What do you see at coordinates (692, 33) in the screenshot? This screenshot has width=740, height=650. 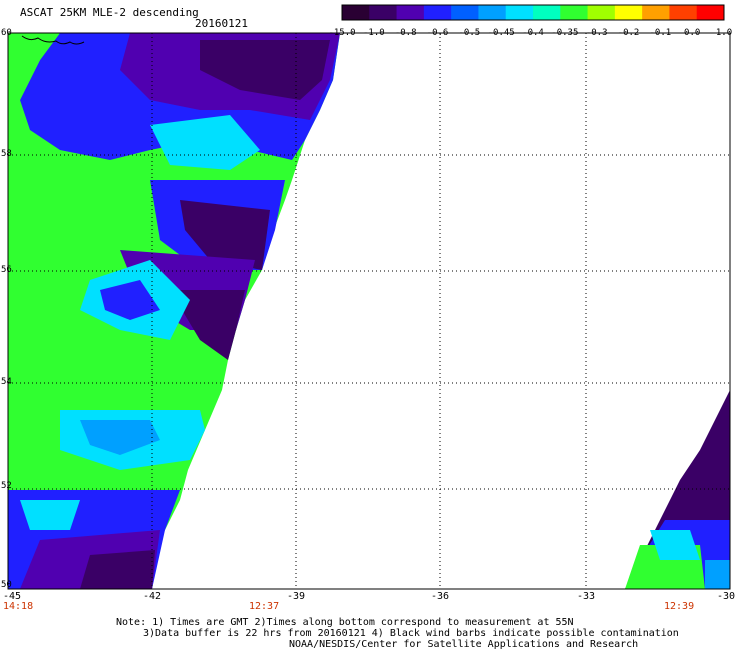 I see `colorbar-label: 0.0` at bounding box center [692, 33].